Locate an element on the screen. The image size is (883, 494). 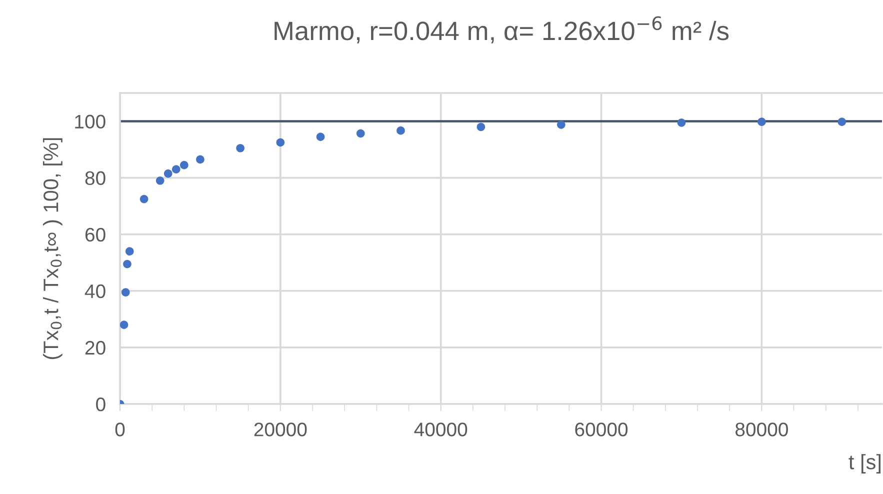
y-tick-label: 80 is located at coordinates (95, 178).